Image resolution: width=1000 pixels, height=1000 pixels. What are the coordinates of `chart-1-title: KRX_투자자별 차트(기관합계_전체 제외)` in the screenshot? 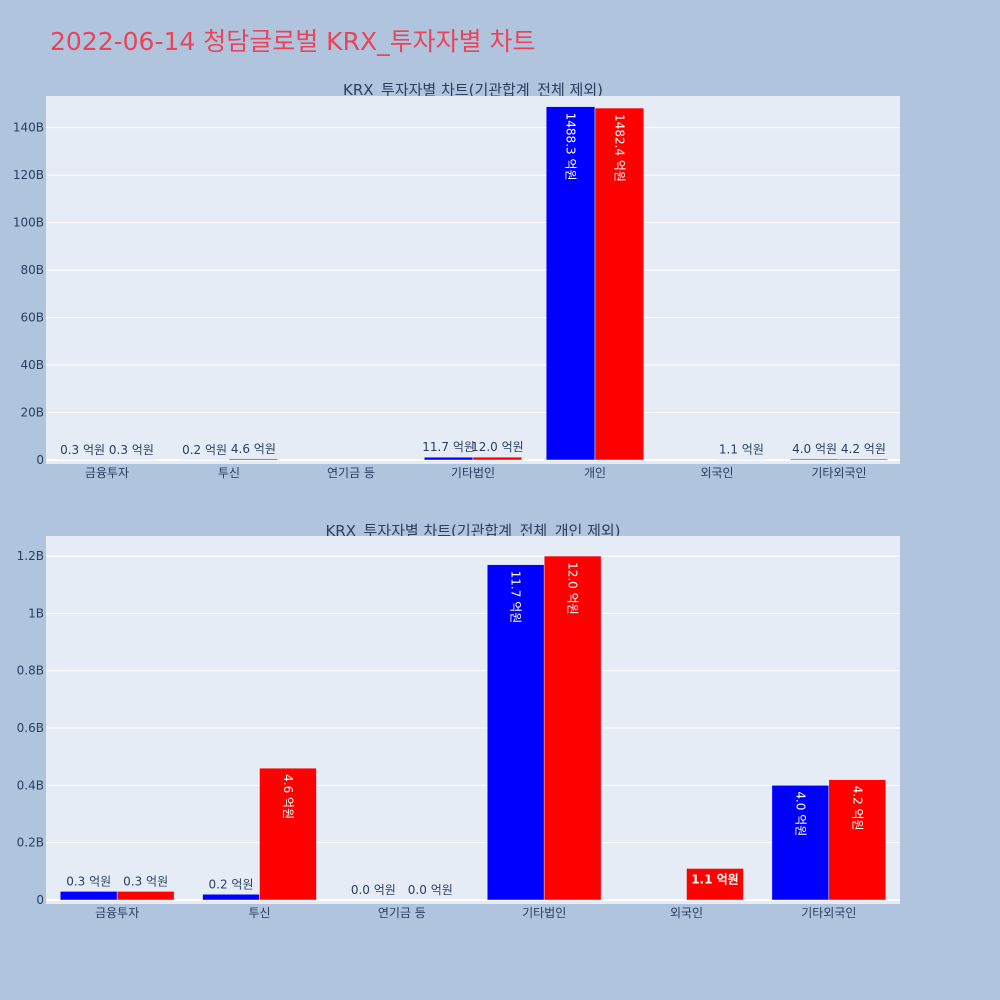 It's located at (473, 90).